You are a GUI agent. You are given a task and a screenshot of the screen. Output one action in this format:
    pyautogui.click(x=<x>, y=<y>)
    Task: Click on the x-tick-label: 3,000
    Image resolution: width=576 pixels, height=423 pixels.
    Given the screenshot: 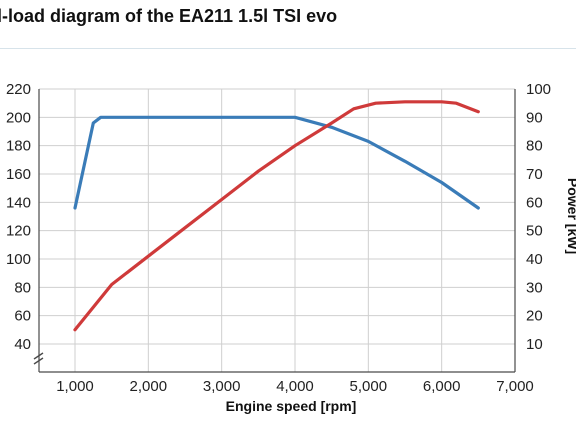 What is the action you would take?
    pyautogui.click(x=222, y=386)
    